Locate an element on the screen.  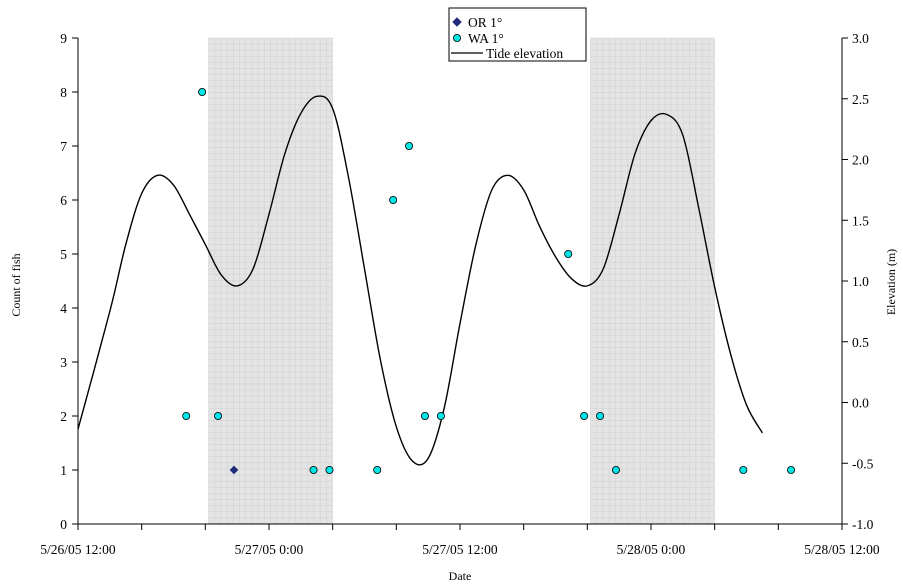
legend-wa-label: WA 1° is located at coordinates (486, 38).